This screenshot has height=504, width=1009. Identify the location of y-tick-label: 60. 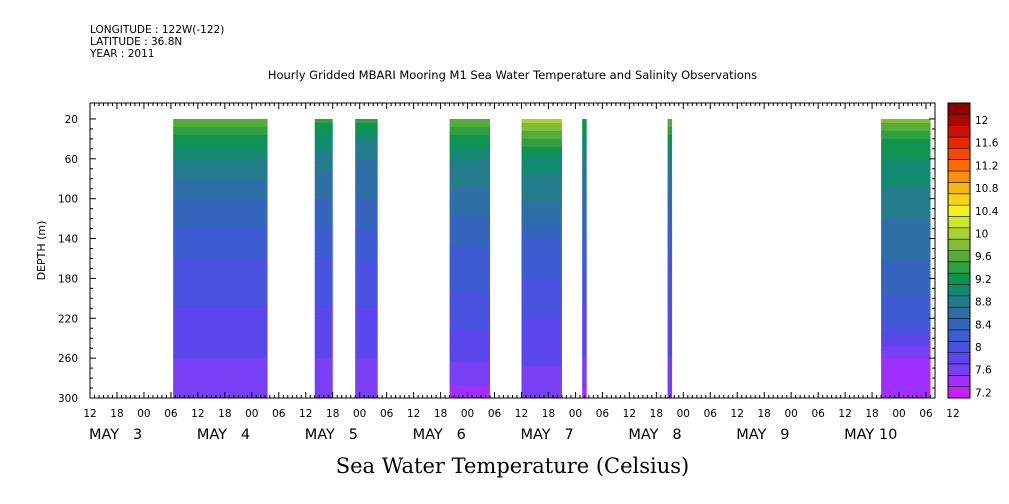
(71, 160).